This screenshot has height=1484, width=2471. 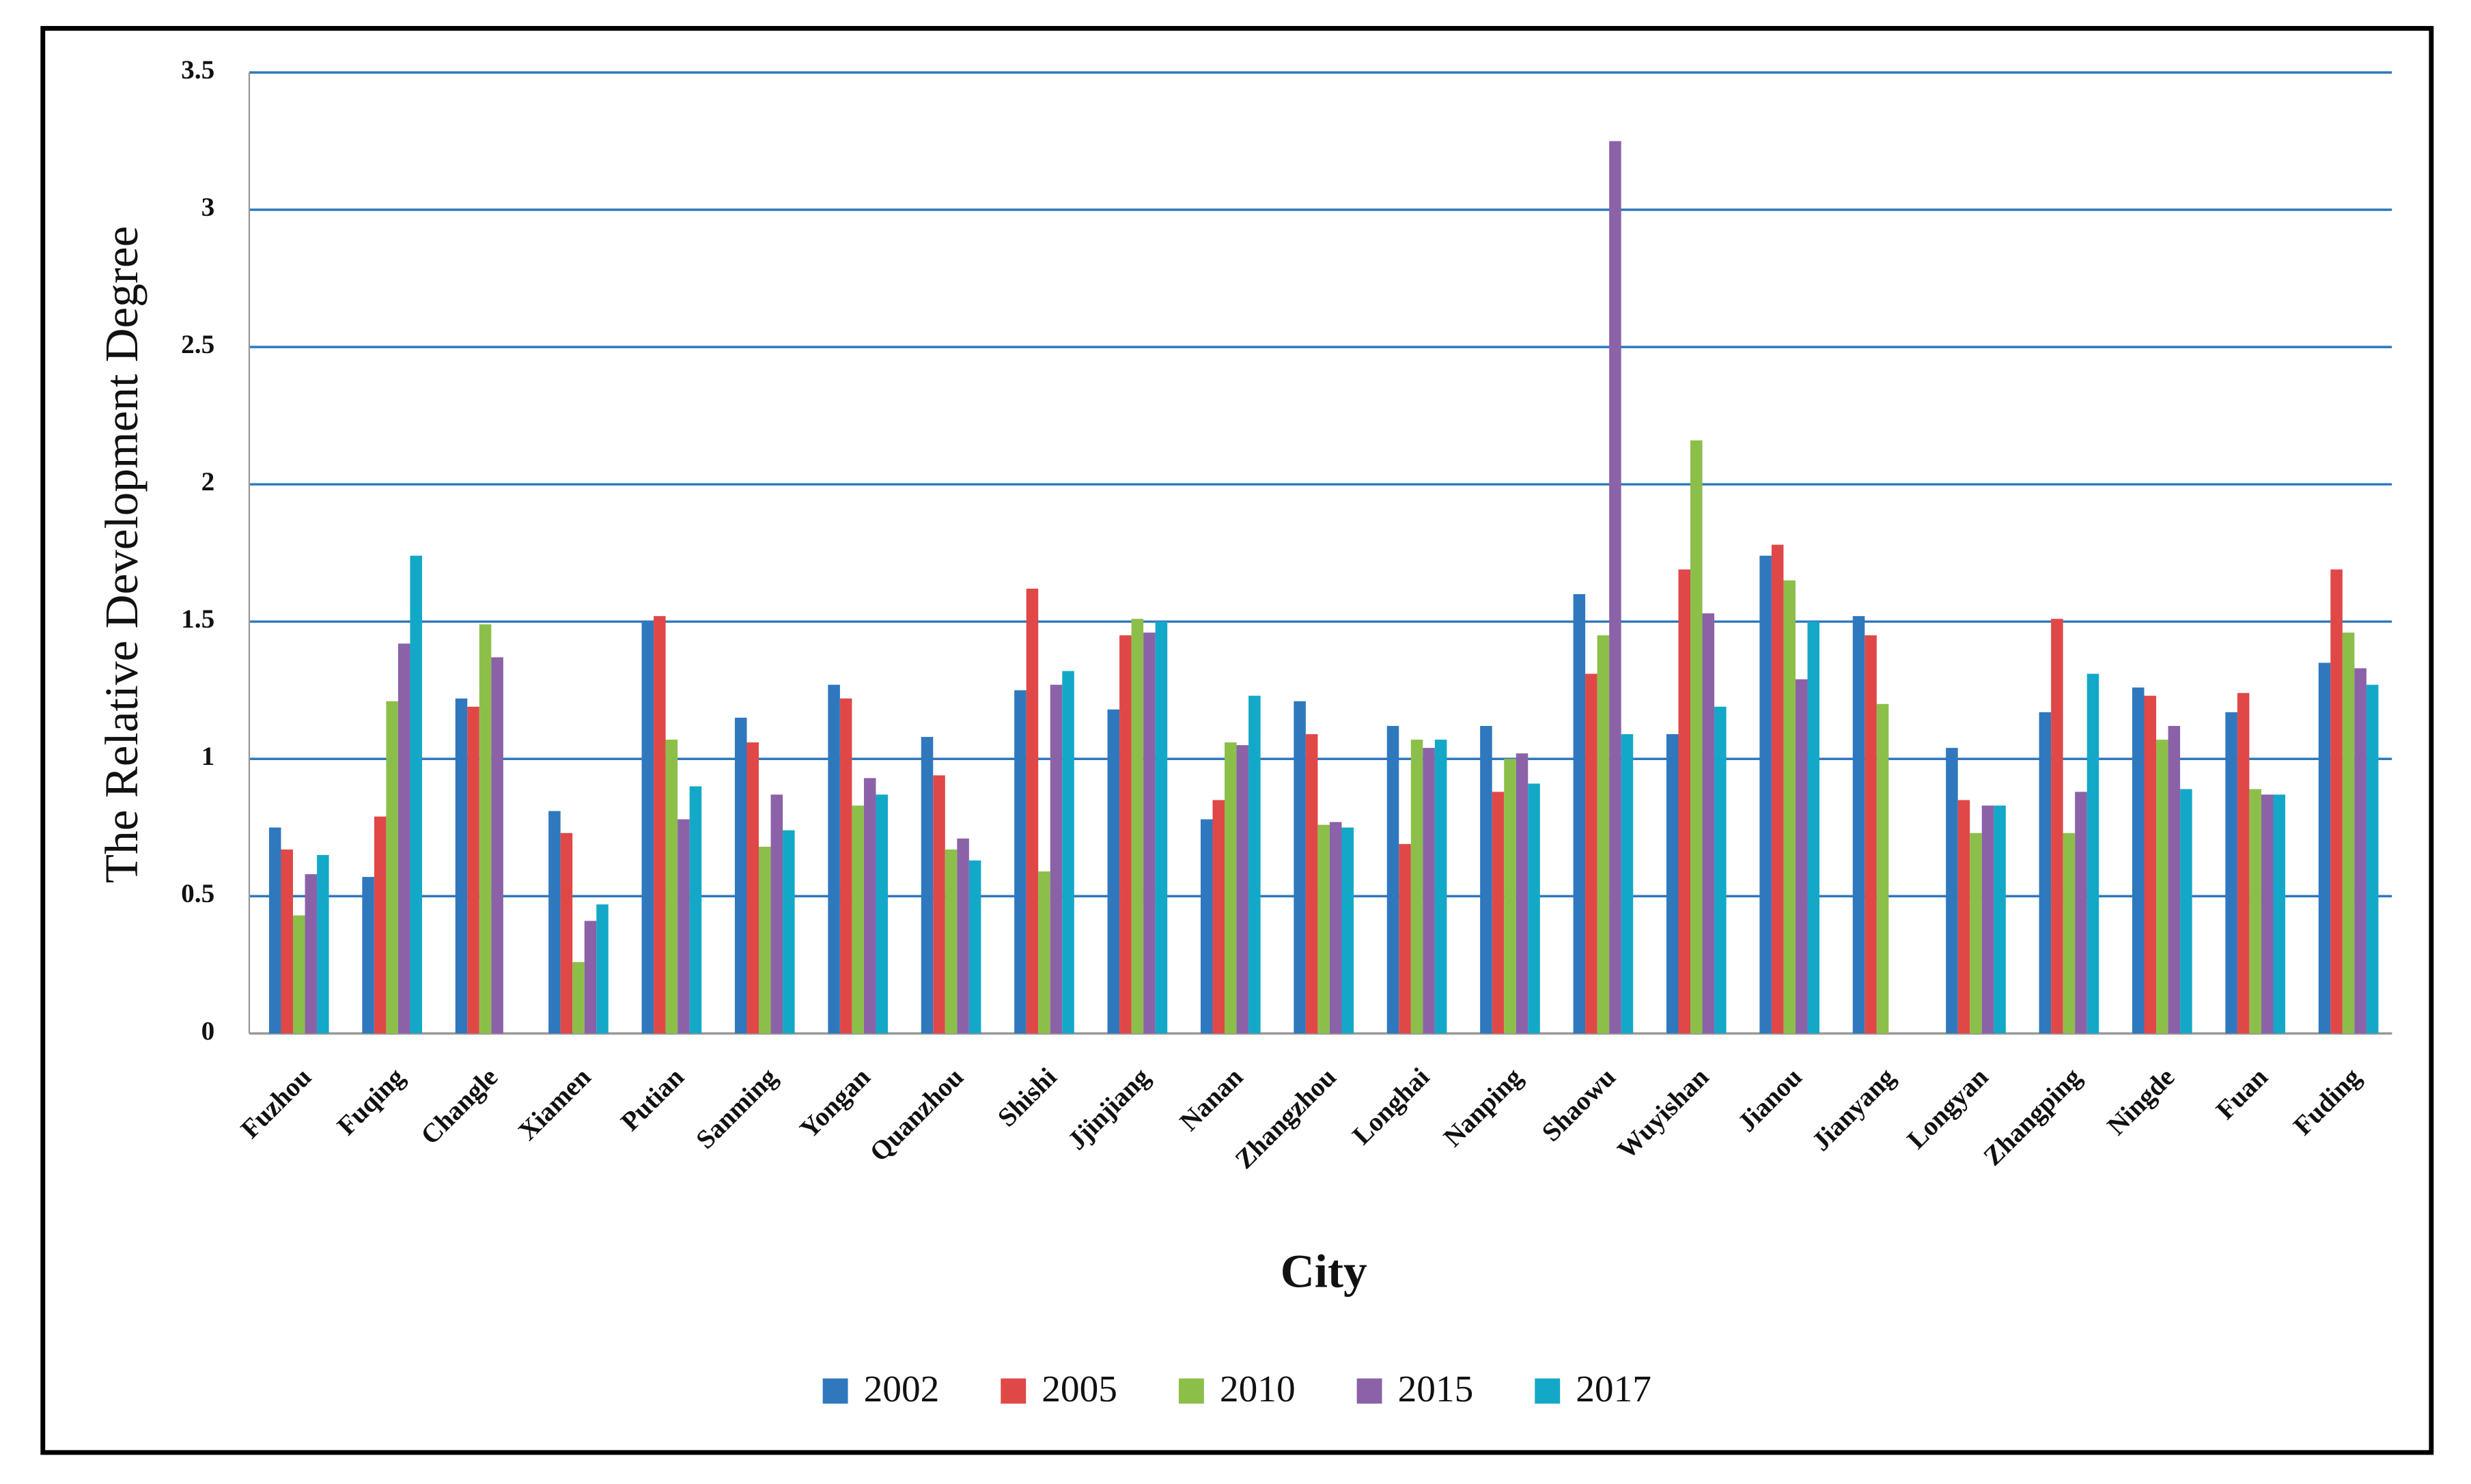 I want to click on y-tick-label: 0.5, so click(x=198, y=893).